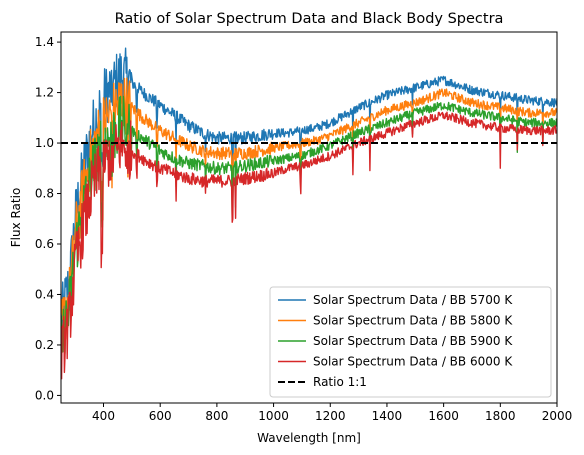  Describe the element at coordinates (500, 416) in the screenshot. I see `x-tick-label: 1800` at that location.